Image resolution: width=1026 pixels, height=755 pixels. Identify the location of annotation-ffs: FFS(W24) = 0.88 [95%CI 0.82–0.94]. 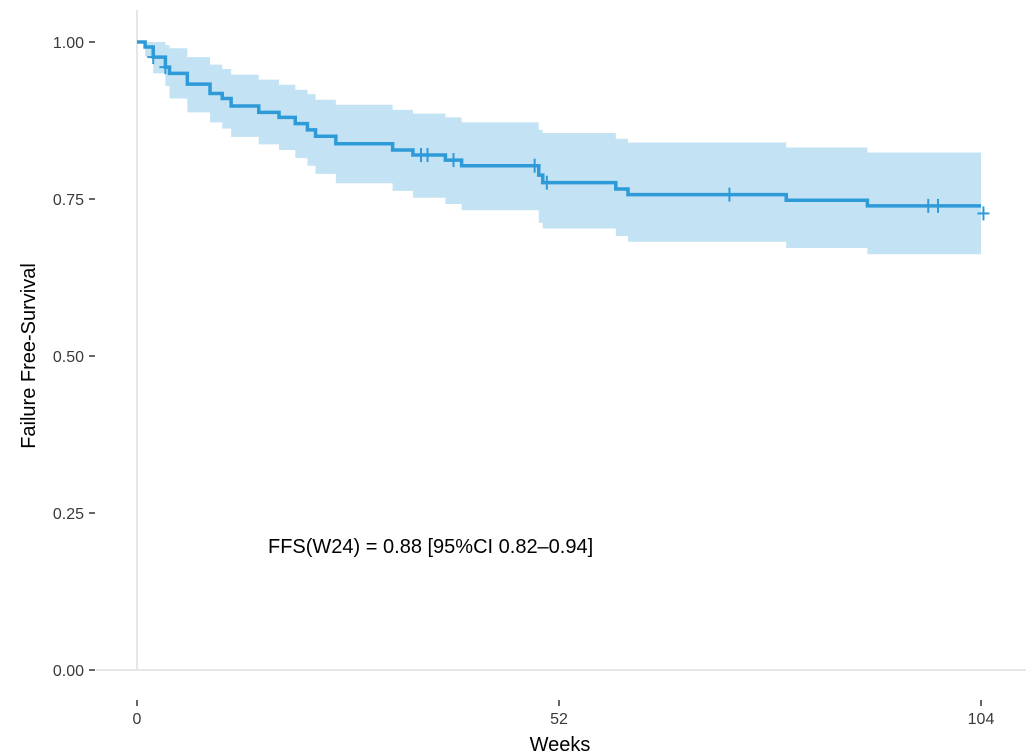
(430, 547).